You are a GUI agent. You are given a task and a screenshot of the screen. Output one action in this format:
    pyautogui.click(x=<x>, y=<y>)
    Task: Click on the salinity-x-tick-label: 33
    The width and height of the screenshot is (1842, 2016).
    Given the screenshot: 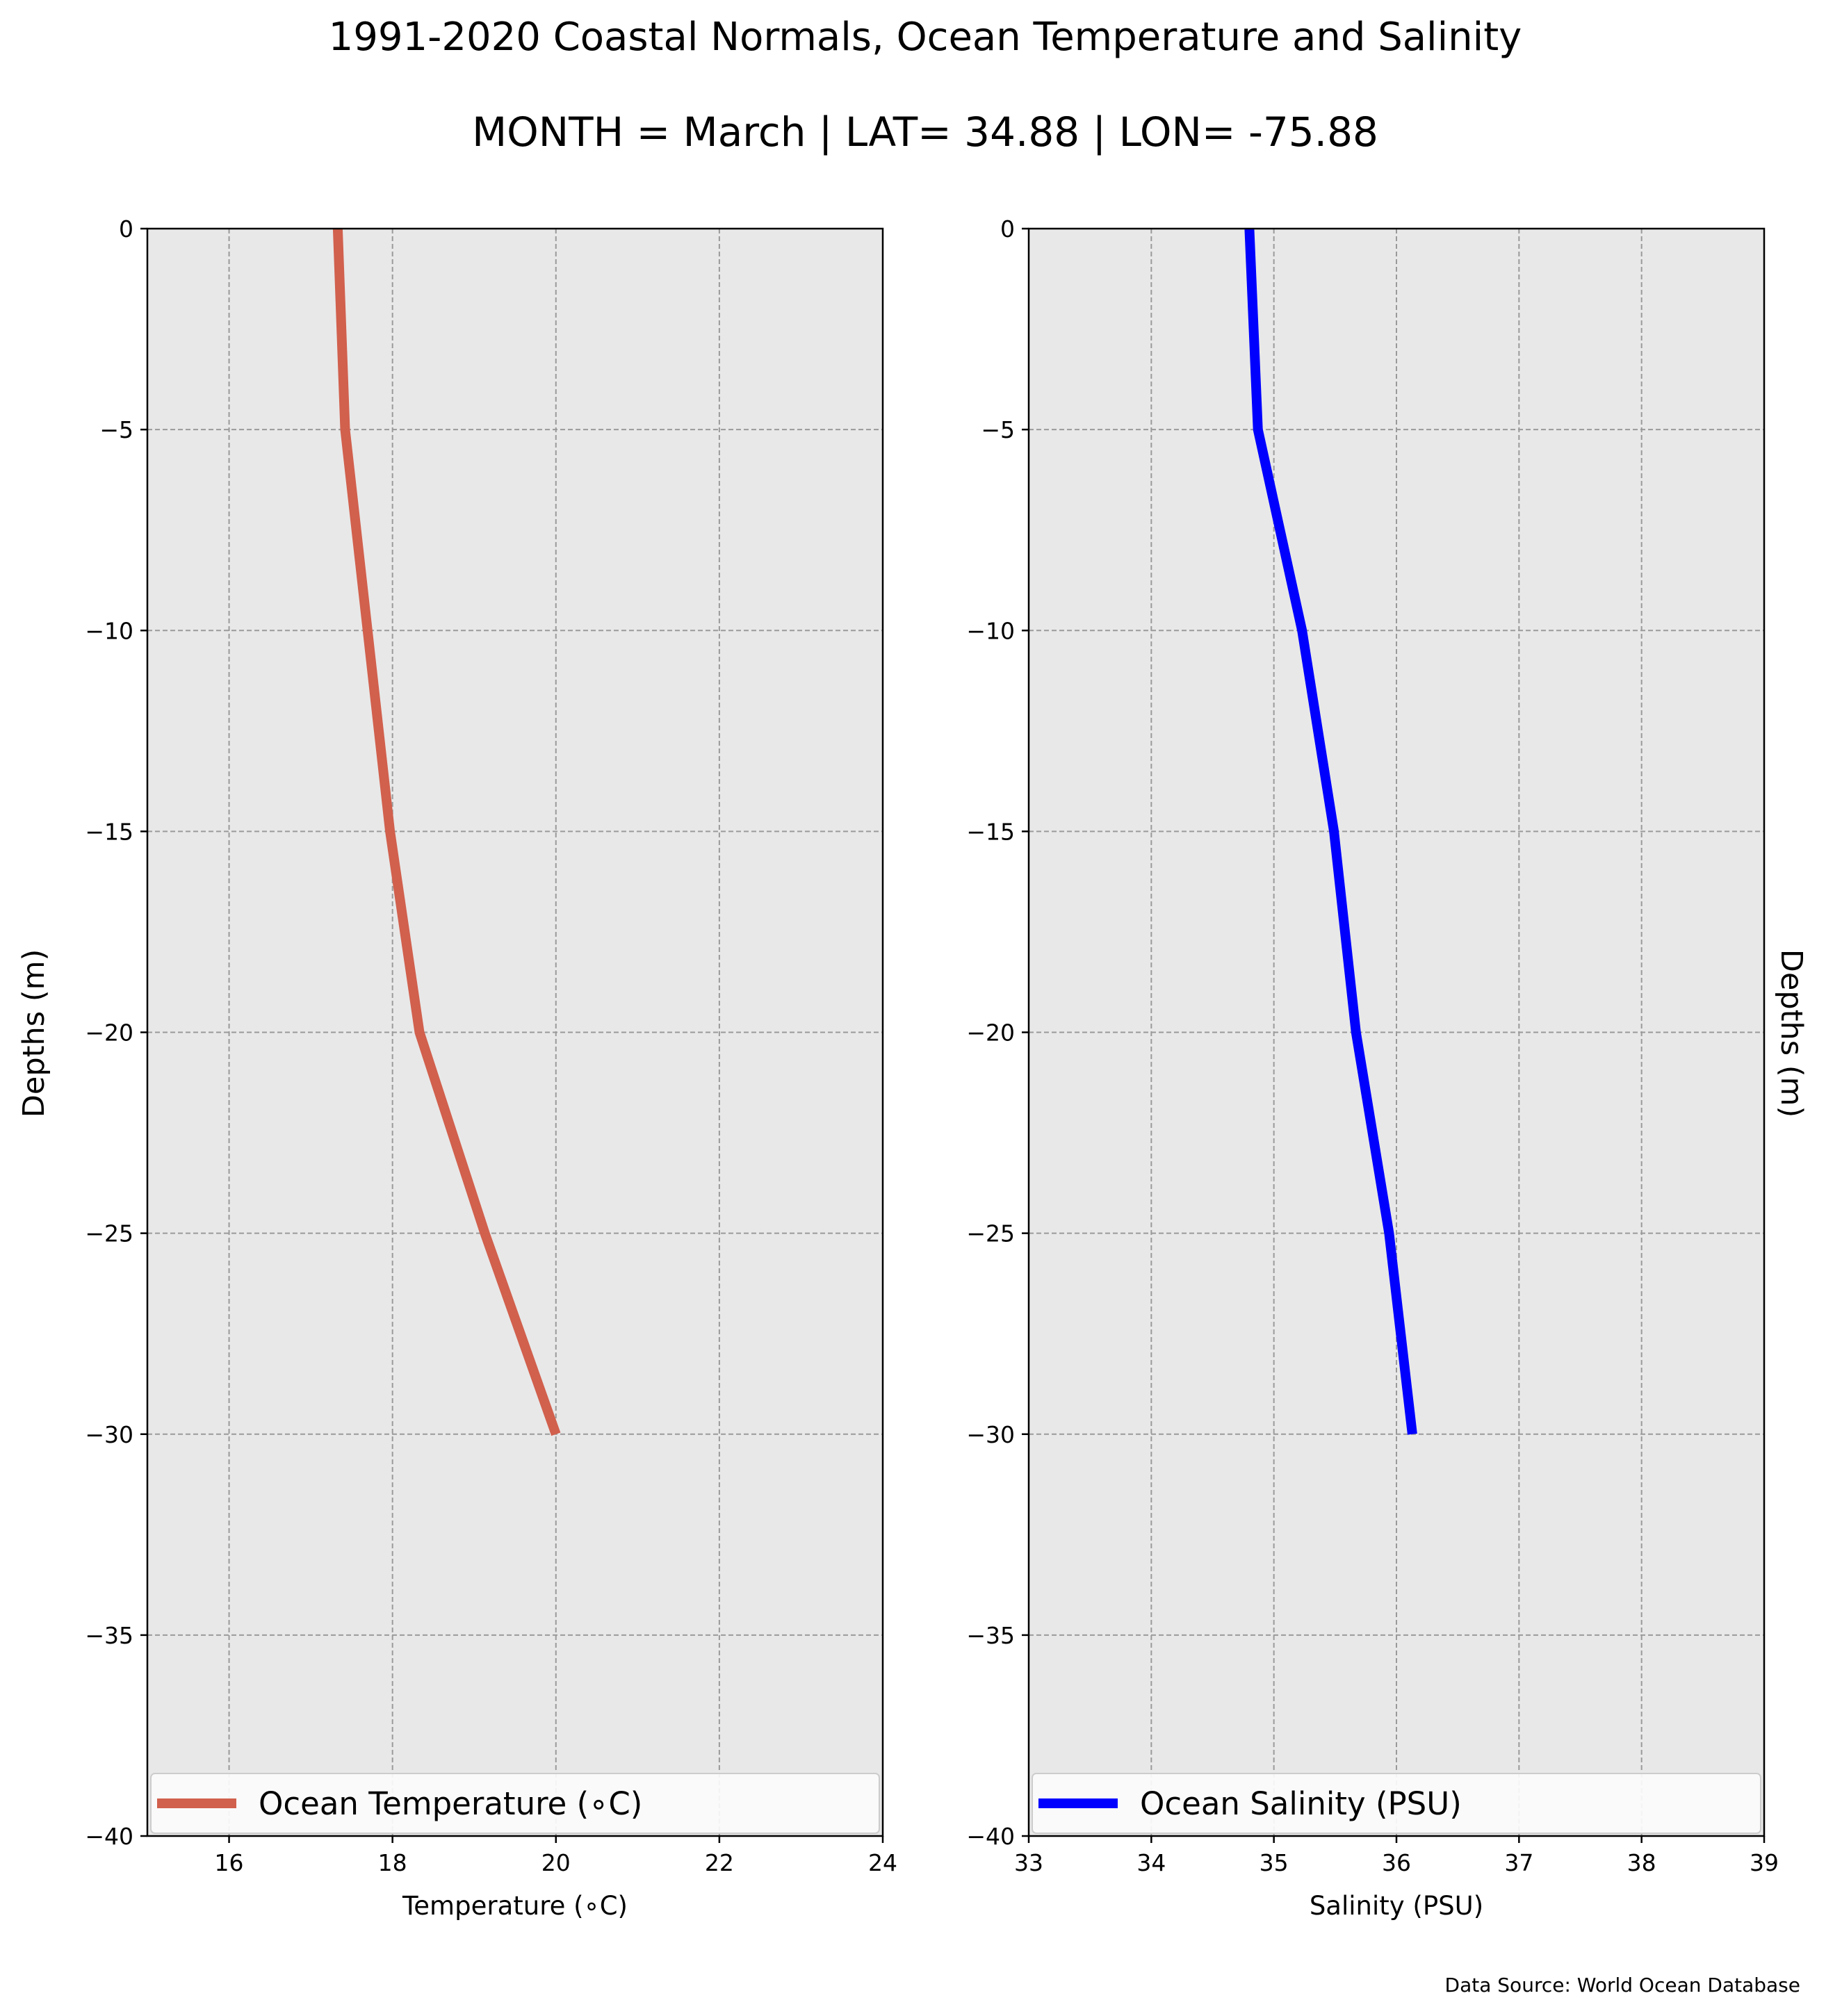 What is the action you would take?
    pyautogui.click(x=1028, y=1863)
    